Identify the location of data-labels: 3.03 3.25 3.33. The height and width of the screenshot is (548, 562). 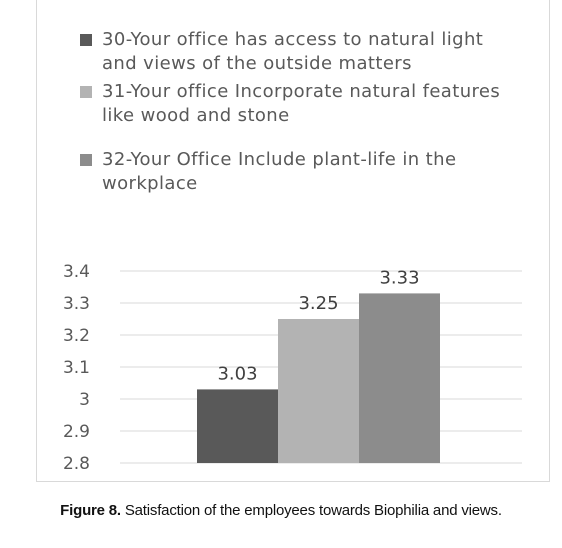
(318, 325).